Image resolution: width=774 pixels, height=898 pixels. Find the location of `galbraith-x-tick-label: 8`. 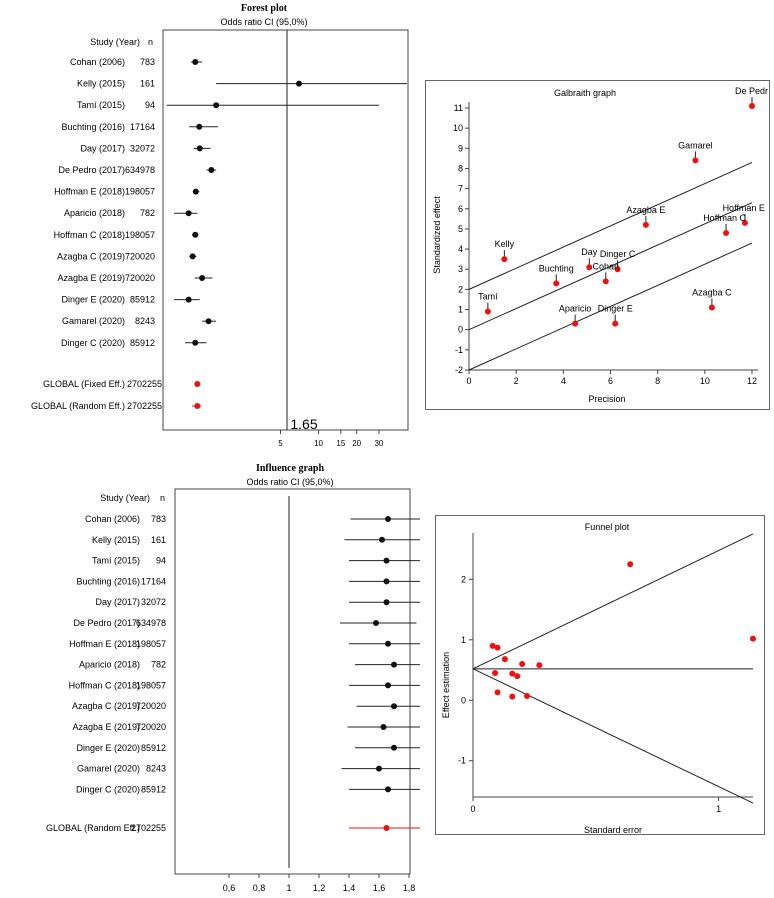

galbraith-x-tick-label: 8 is located at coordinates (657, 381).